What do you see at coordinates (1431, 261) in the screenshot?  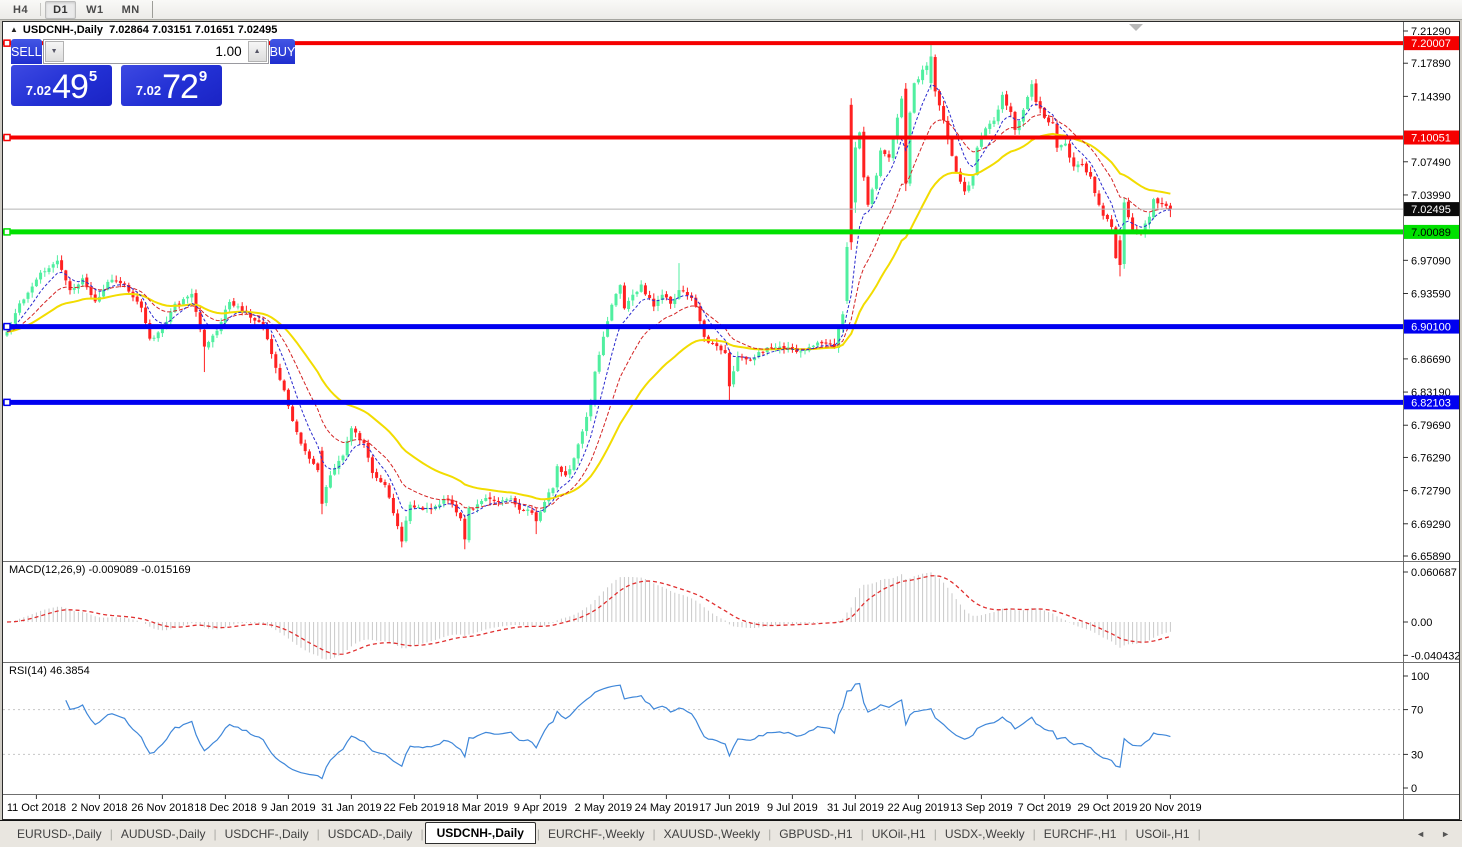 I see `svg-text: 6.97090` at bounding box center [1431, 261].